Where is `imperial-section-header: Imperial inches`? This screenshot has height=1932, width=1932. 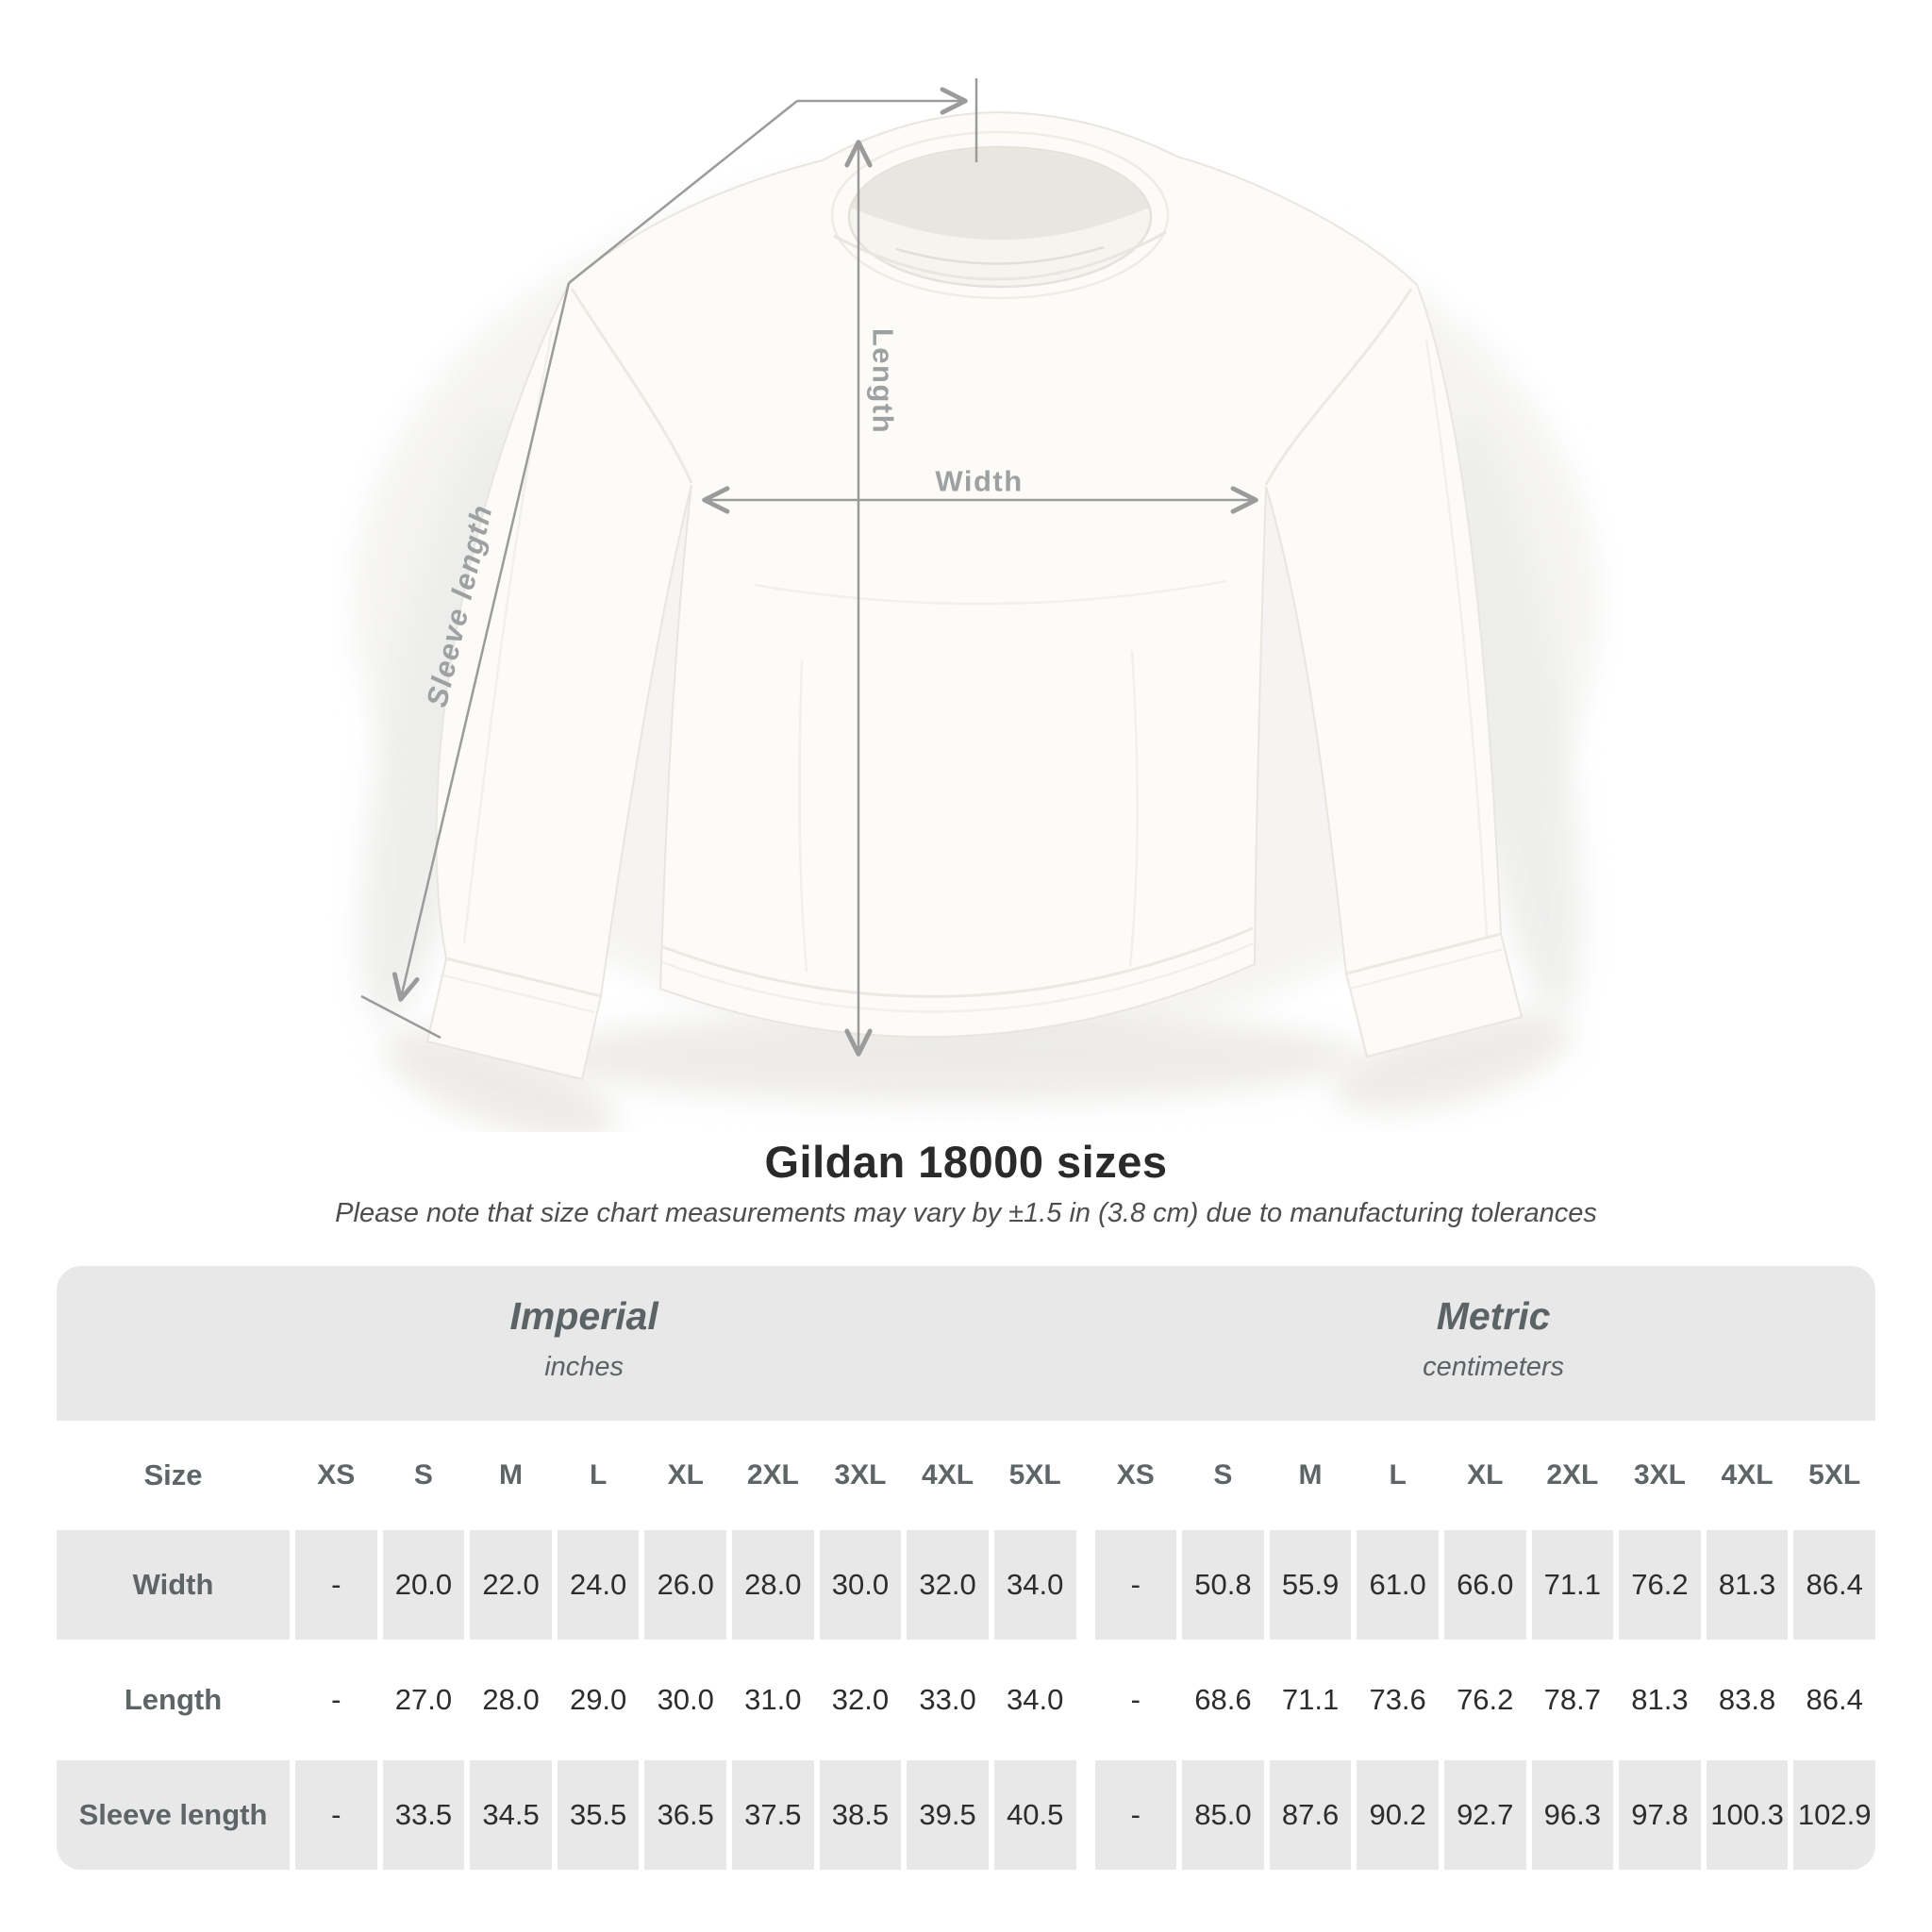 imperial-section-header: Imperial inches is located at coordinates (584, 1343).